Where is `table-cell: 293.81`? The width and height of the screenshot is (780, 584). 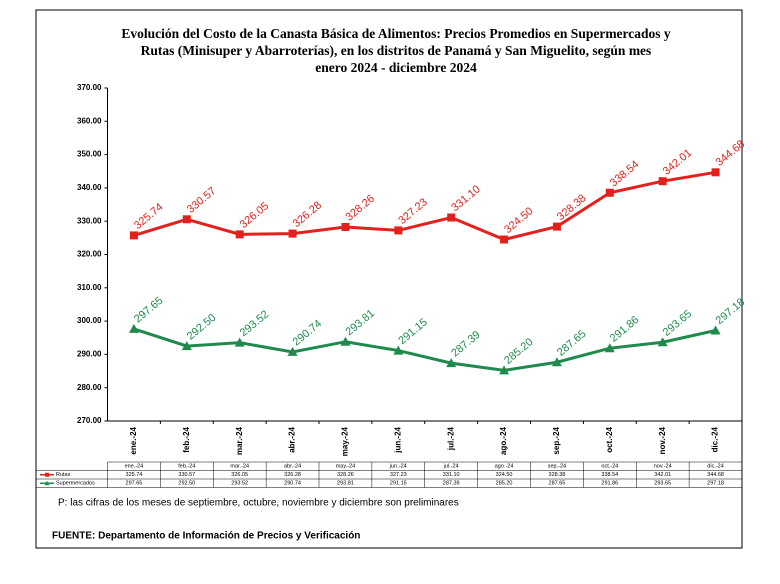 table-cell: 293.81 is located at coordinates (345, 484).